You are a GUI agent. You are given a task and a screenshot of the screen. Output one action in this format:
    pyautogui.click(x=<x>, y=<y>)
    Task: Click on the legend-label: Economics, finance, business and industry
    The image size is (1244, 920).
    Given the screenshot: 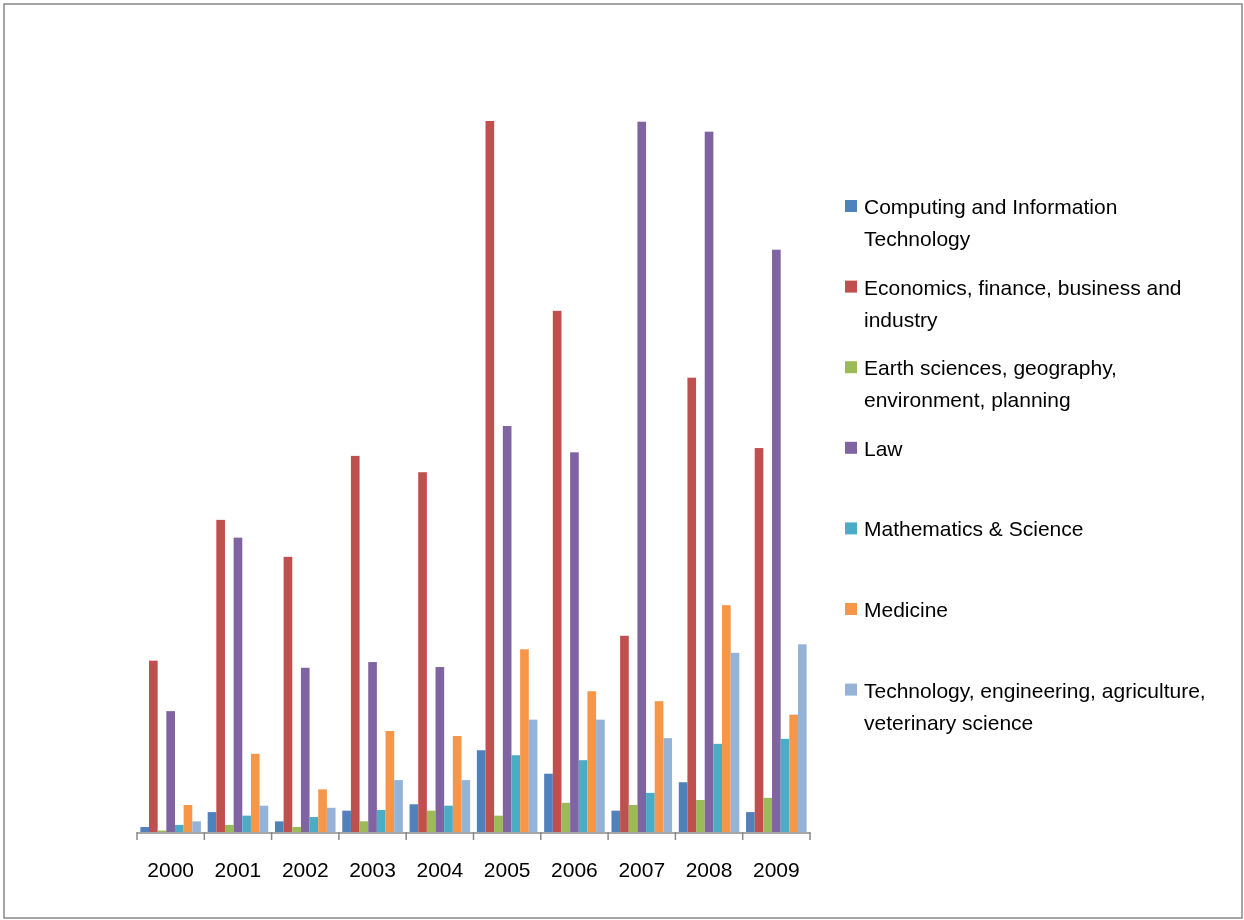 What is the action you would take?
    pyautogui.click(x=1023, y=303)
    